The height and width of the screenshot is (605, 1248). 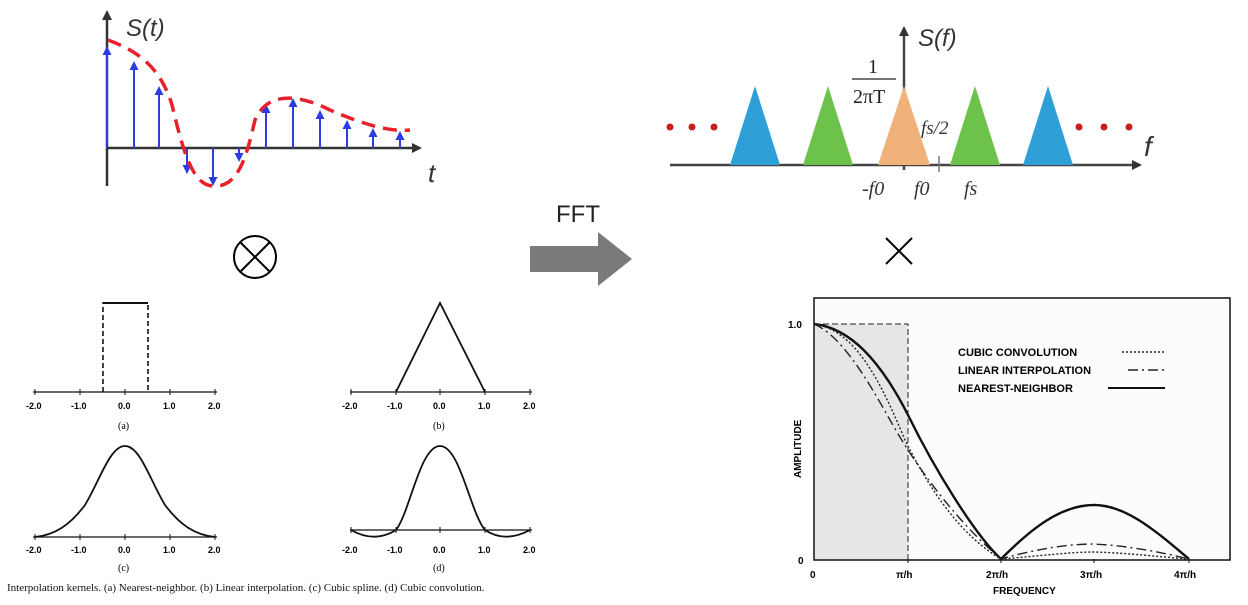 I want to click on kernel-b-label: (b), so click(x=439, y=426).